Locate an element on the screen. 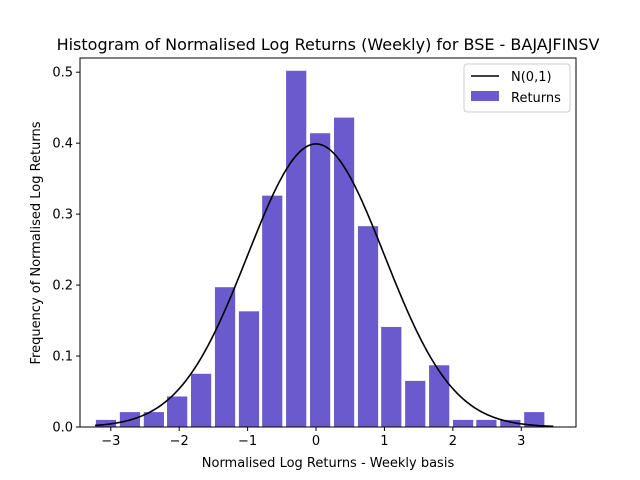  x-tick-label: −3 is located at coordinates (110, 441).